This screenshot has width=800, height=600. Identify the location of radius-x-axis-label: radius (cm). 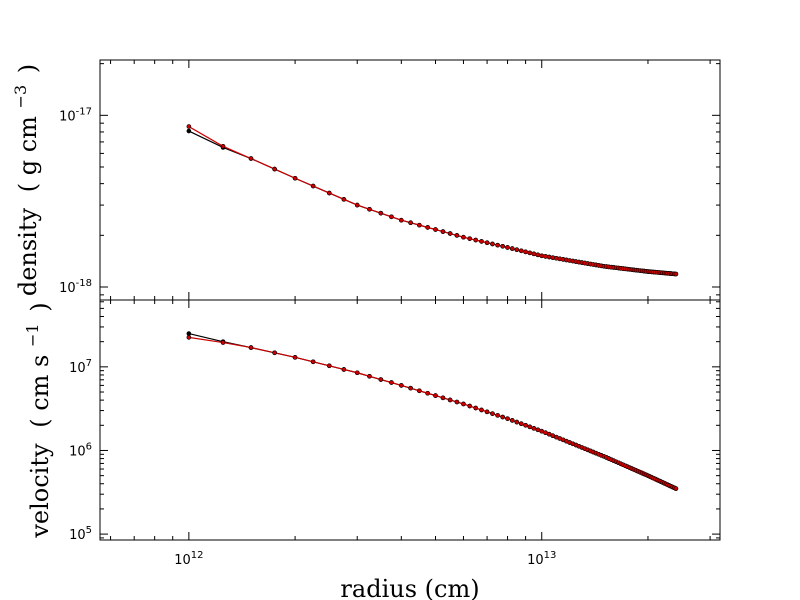
(409, 587).